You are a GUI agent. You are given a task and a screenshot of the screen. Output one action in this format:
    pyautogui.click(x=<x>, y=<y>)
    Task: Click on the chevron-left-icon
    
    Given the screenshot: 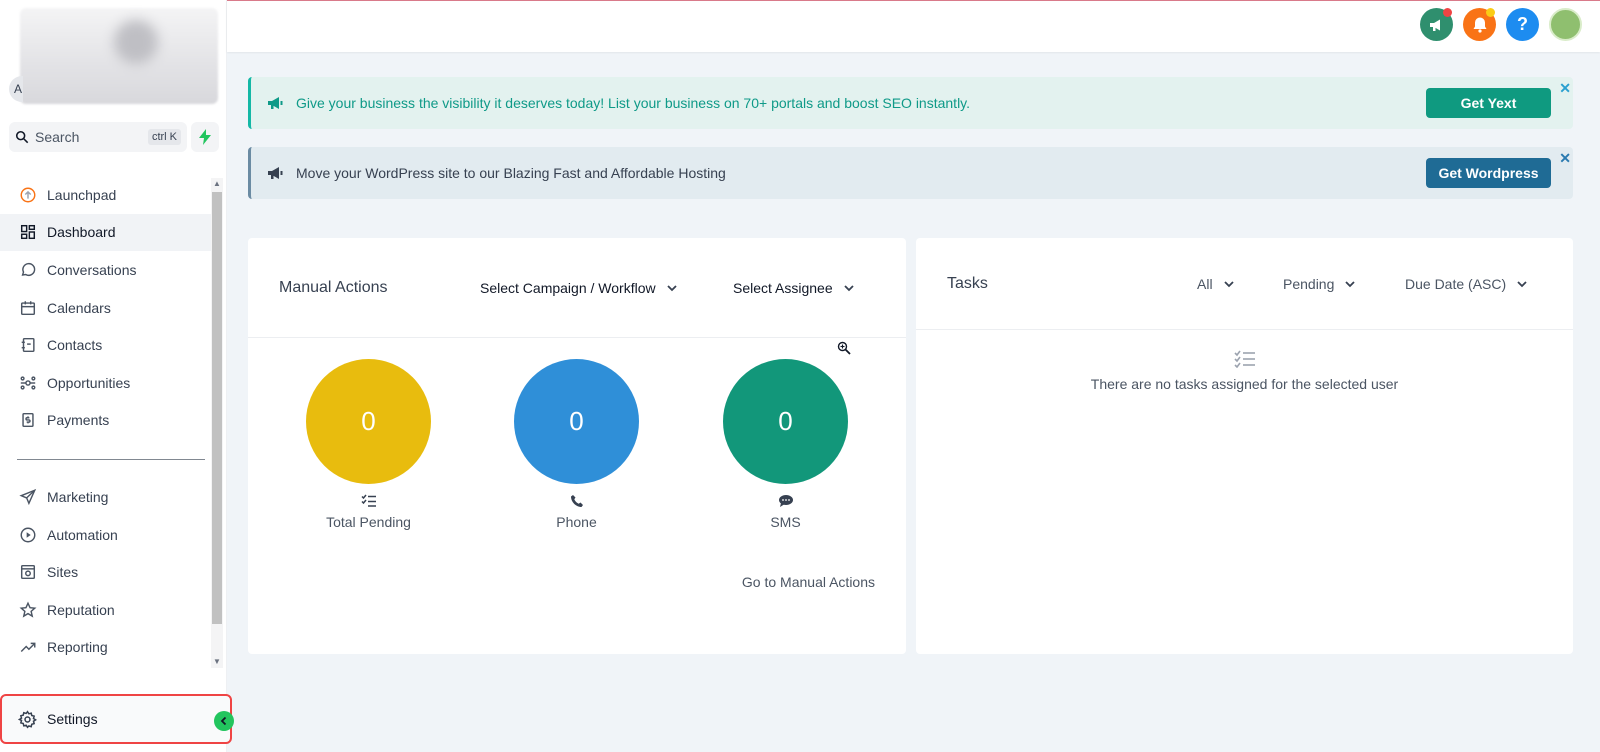 What is the action you would take?
    pyautogui.click(x=223, y=721)
    